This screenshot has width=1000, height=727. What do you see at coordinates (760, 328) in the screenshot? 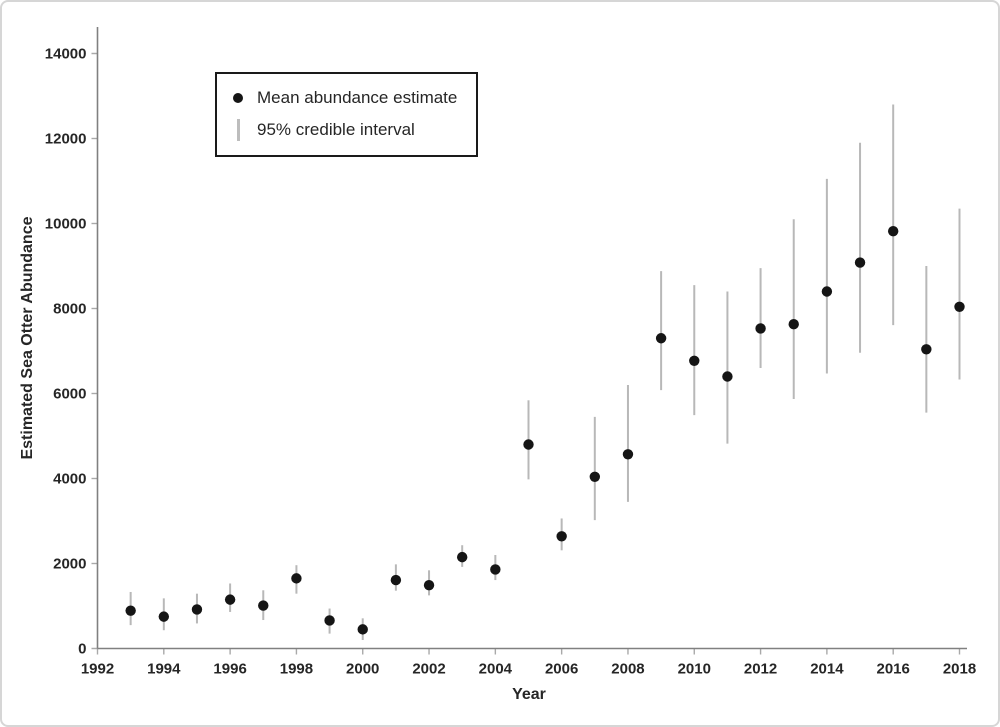
I see `mean-dot-2012` at bounding box center [760, 328].